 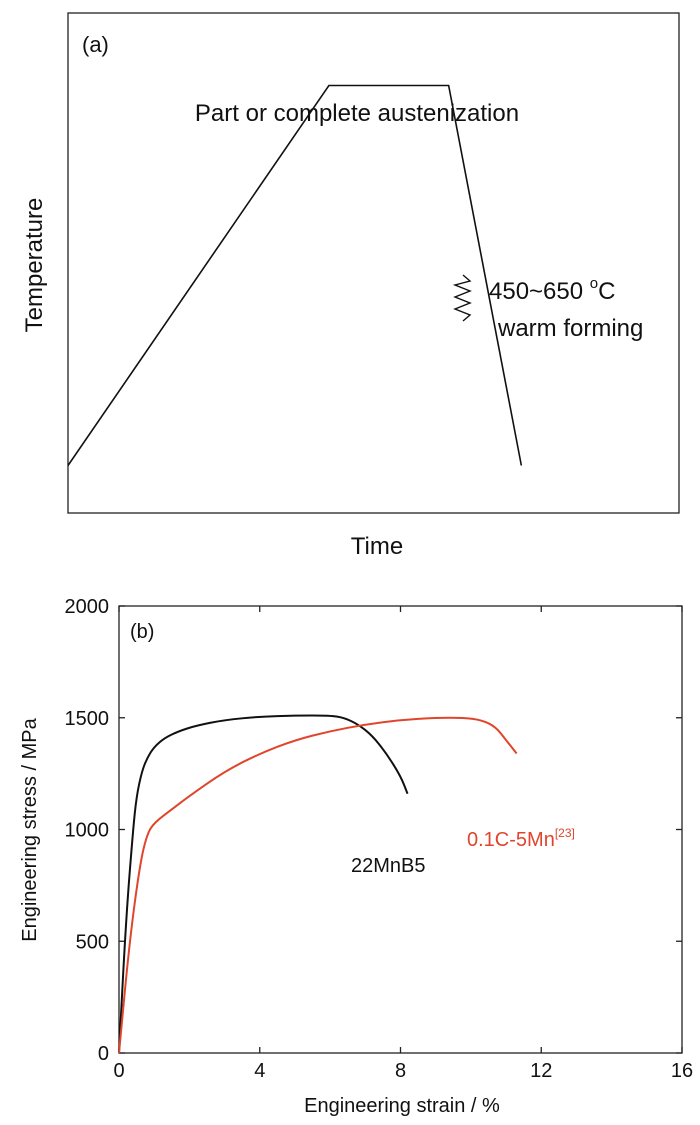 What do you see at coordinates (541, 1071) in the screenshot?
I see `x-tick-label-12: 12` at bounding box center [541, 1071].